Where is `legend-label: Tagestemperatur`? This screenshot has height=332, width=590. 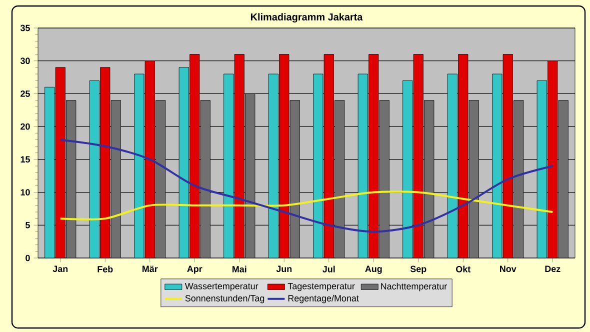 legend-label: Tagestemperatur is located at coordinates (321, 287).